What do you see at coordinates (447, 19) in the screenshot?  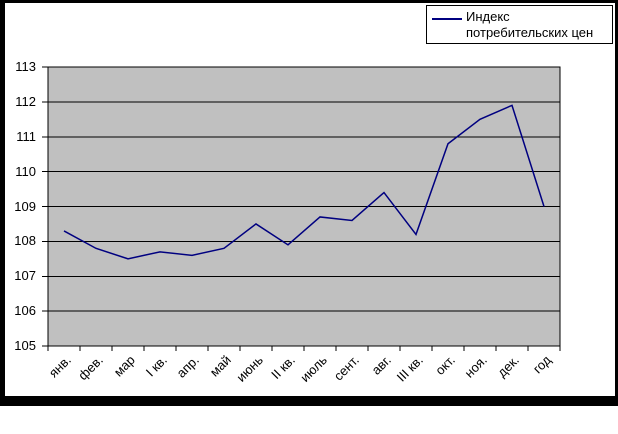 I see `legend-line-sample-icon` at bounding box center [447, 19].